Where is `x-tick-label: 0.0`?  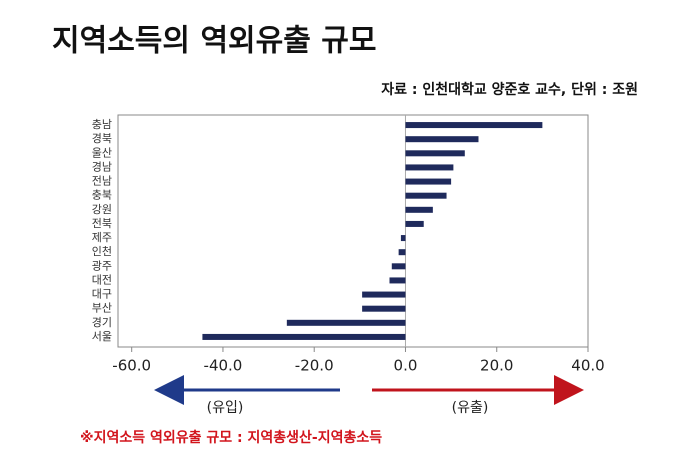 x-tick-label: 0.0 is located at coordinates (406, 366).